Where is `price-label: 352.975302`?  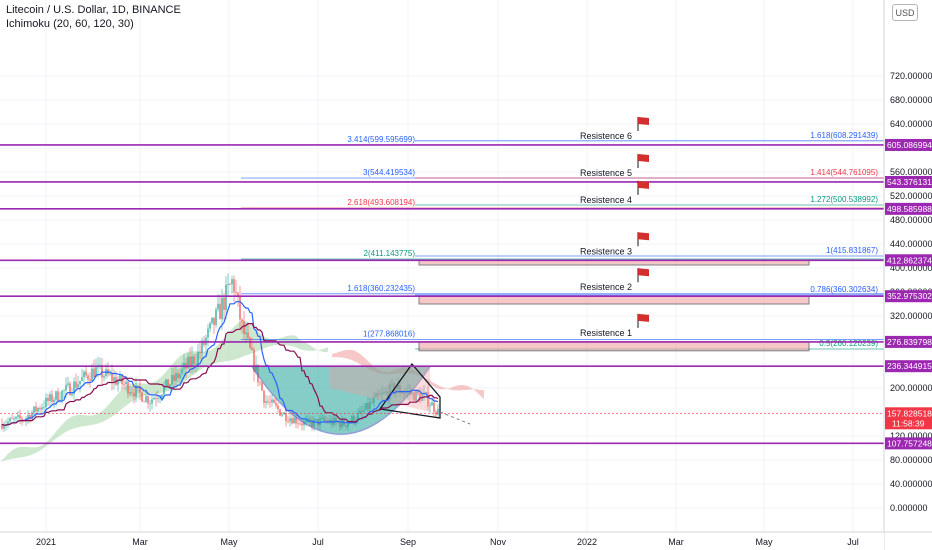
price-label: 352.975302 is located at coordinates (909, 296).